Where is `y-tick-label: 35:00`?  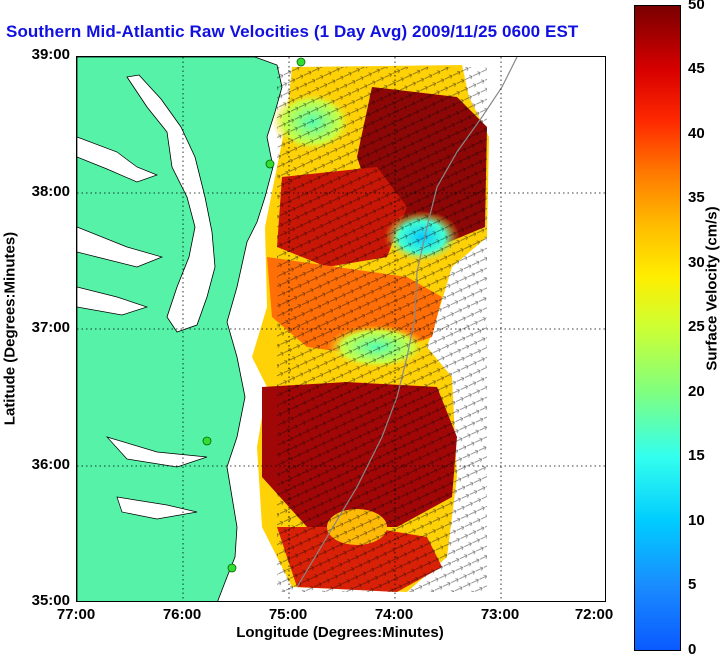
y-tick-label: 35:00 is located at coordinates (50, 600).